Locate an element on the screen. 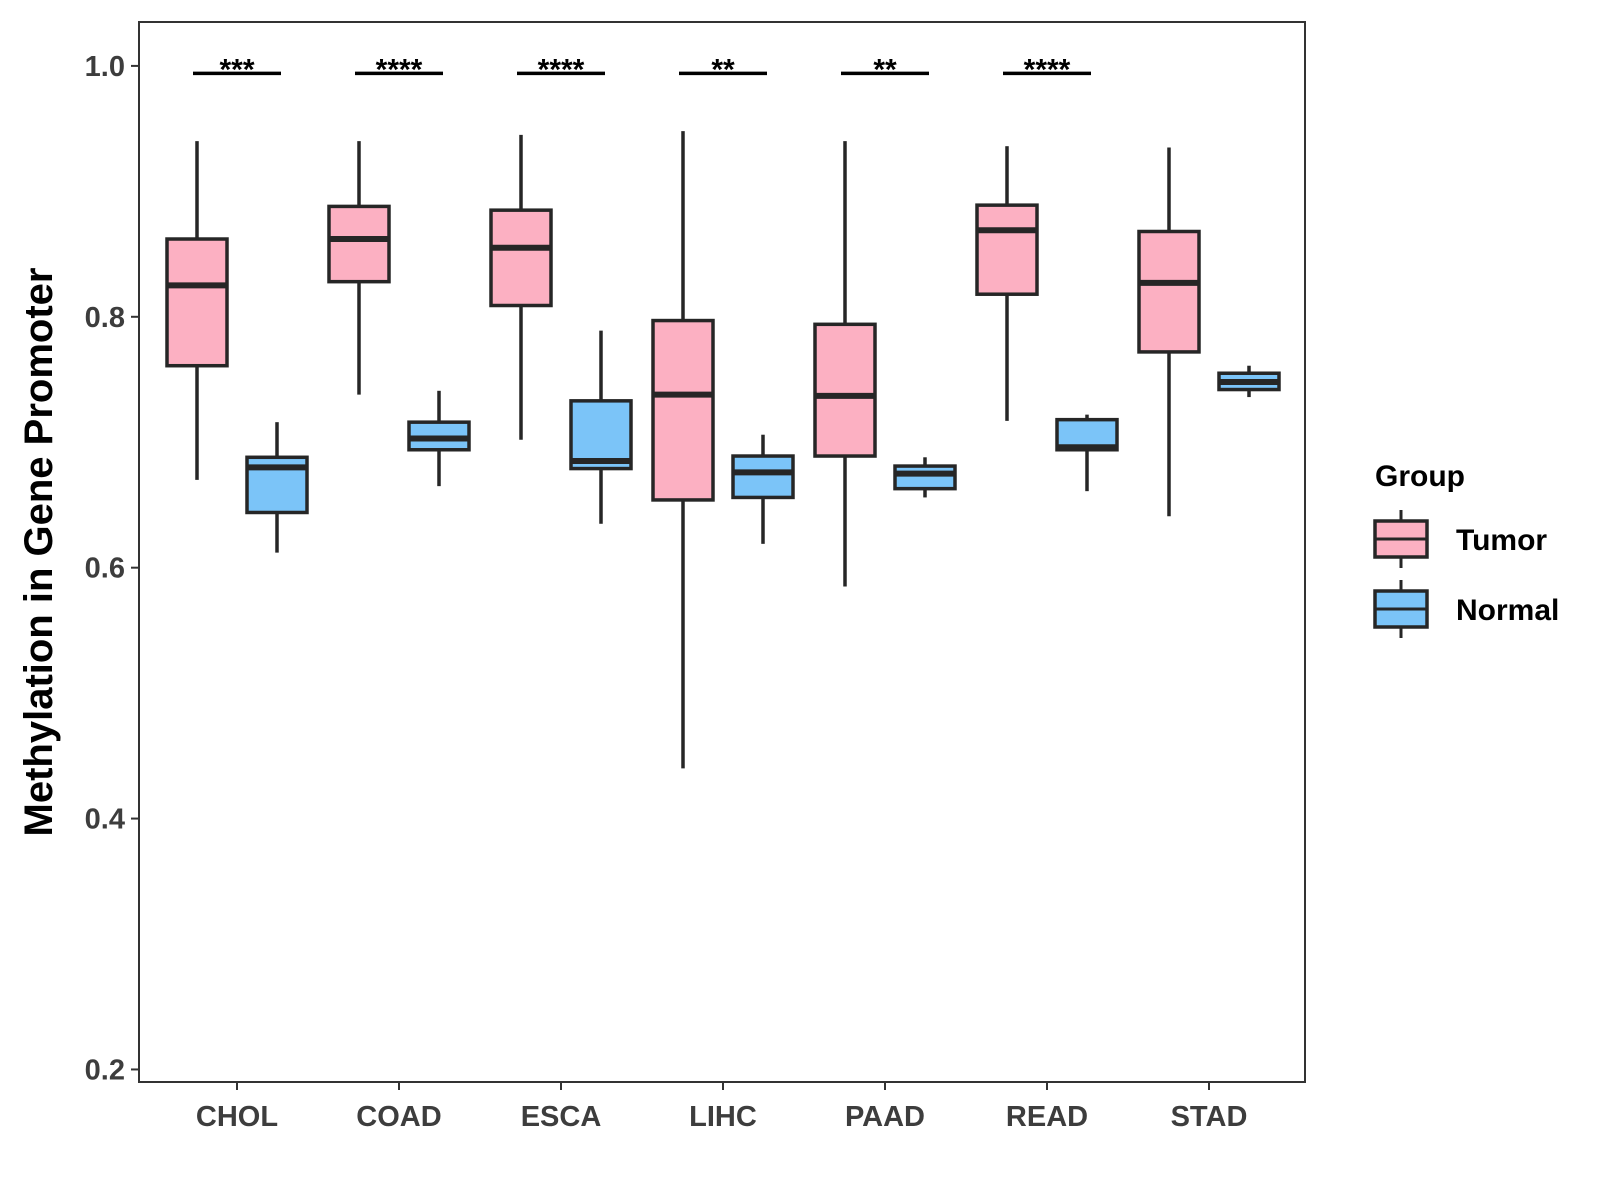 This screenshot has width=1600, height=1200. y-tick-label: 0.2 is located at coordinates (105, 1070).